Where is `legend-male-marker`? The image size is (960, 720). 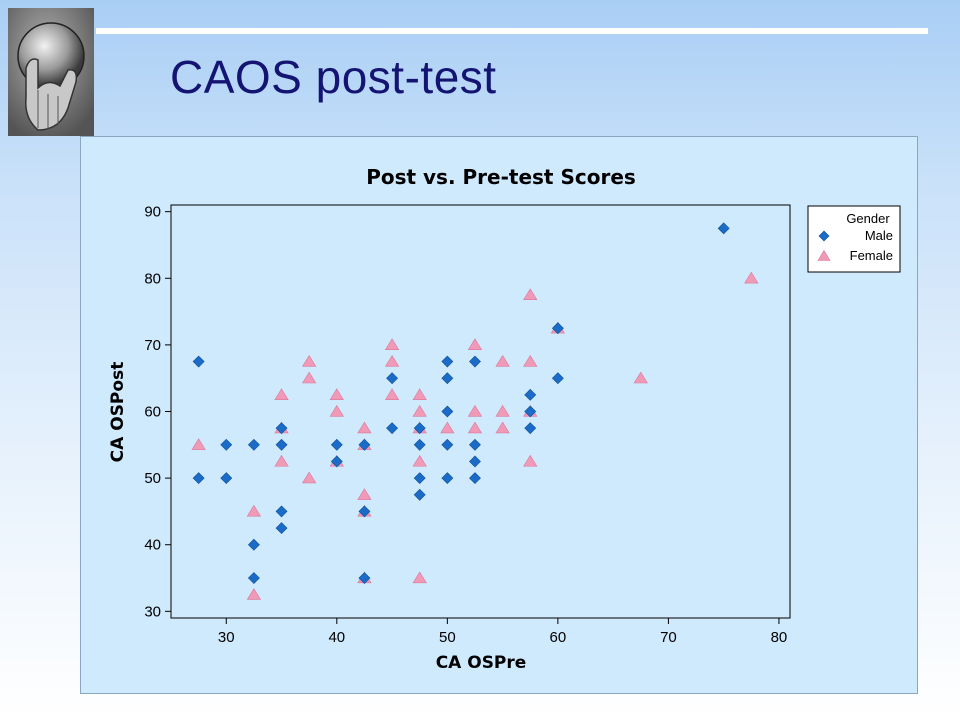 legend-male-marker is located at coordinates (824, 236).